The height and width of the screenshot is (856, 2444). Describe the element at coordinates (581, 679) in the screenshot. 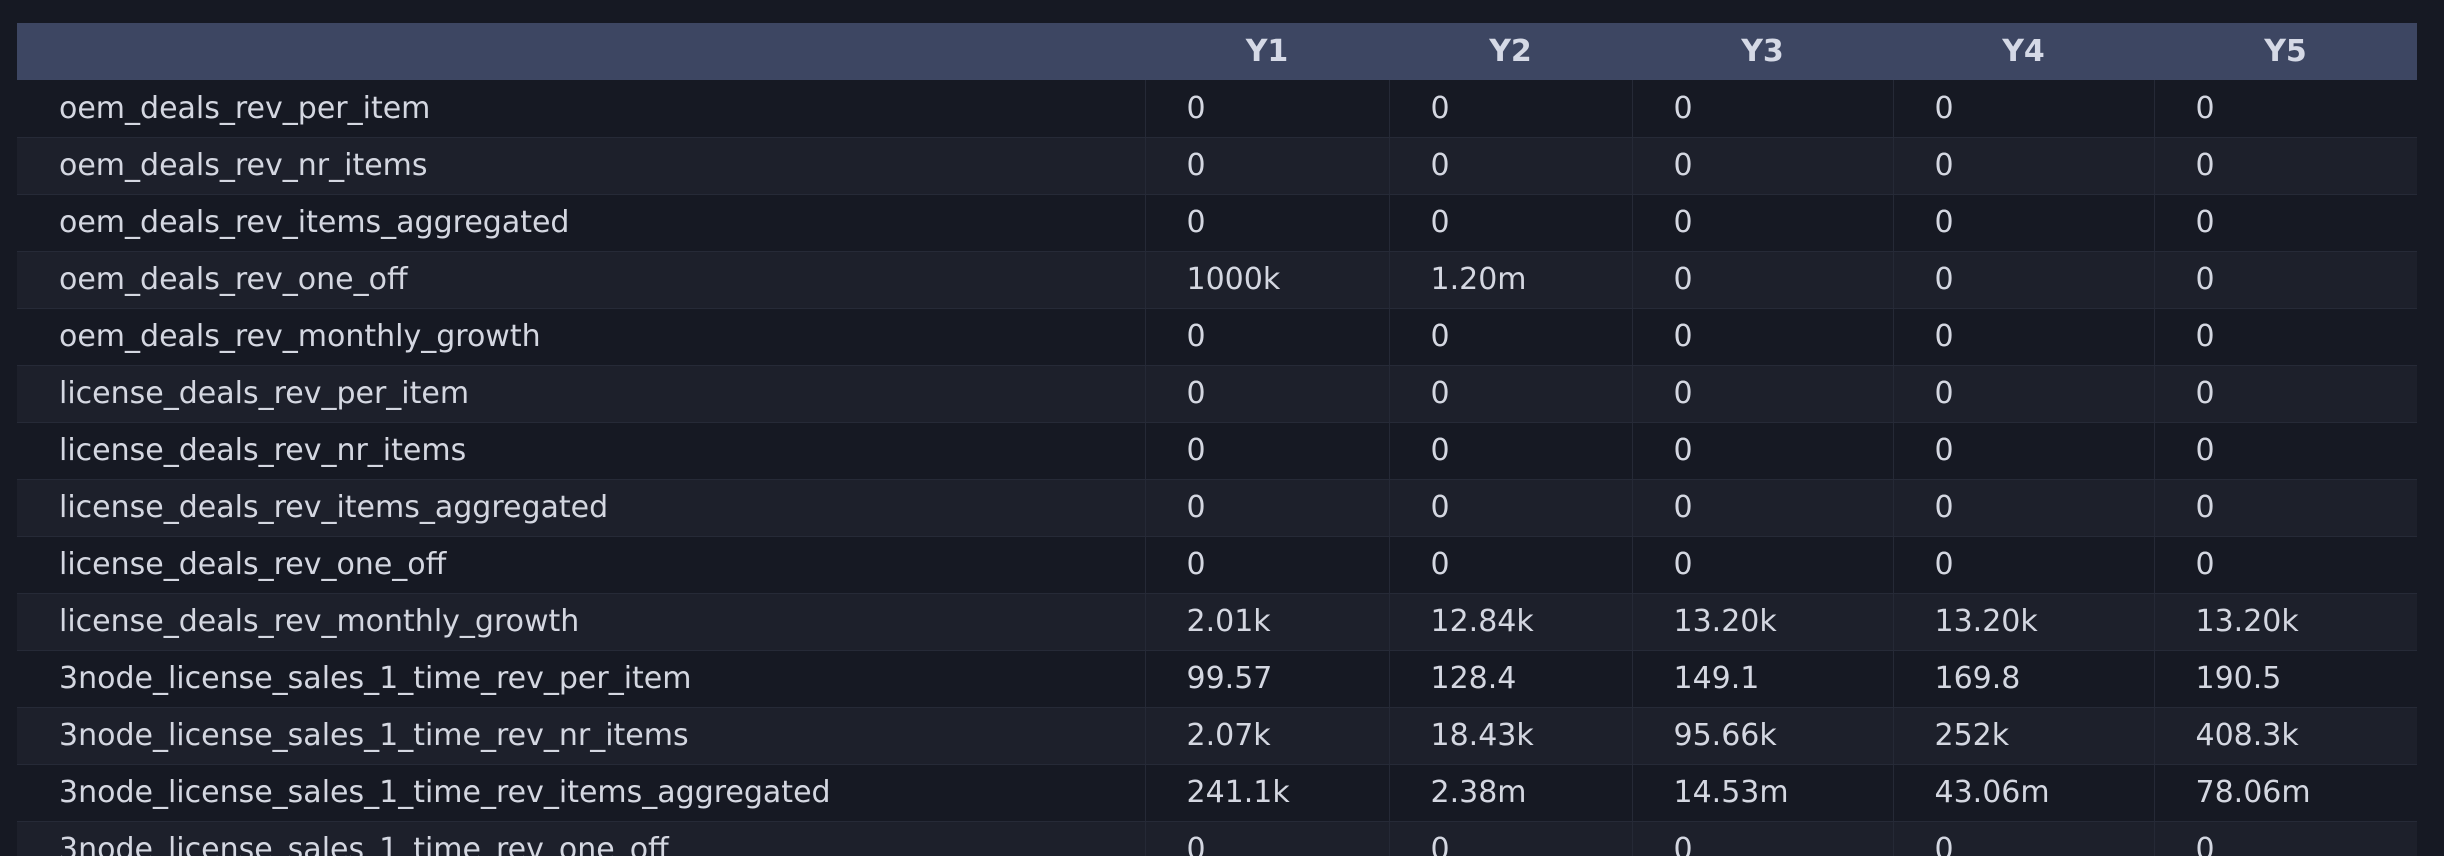

I see `row-label: 3node_license_sales_1_time_rev_per_item` at that location.